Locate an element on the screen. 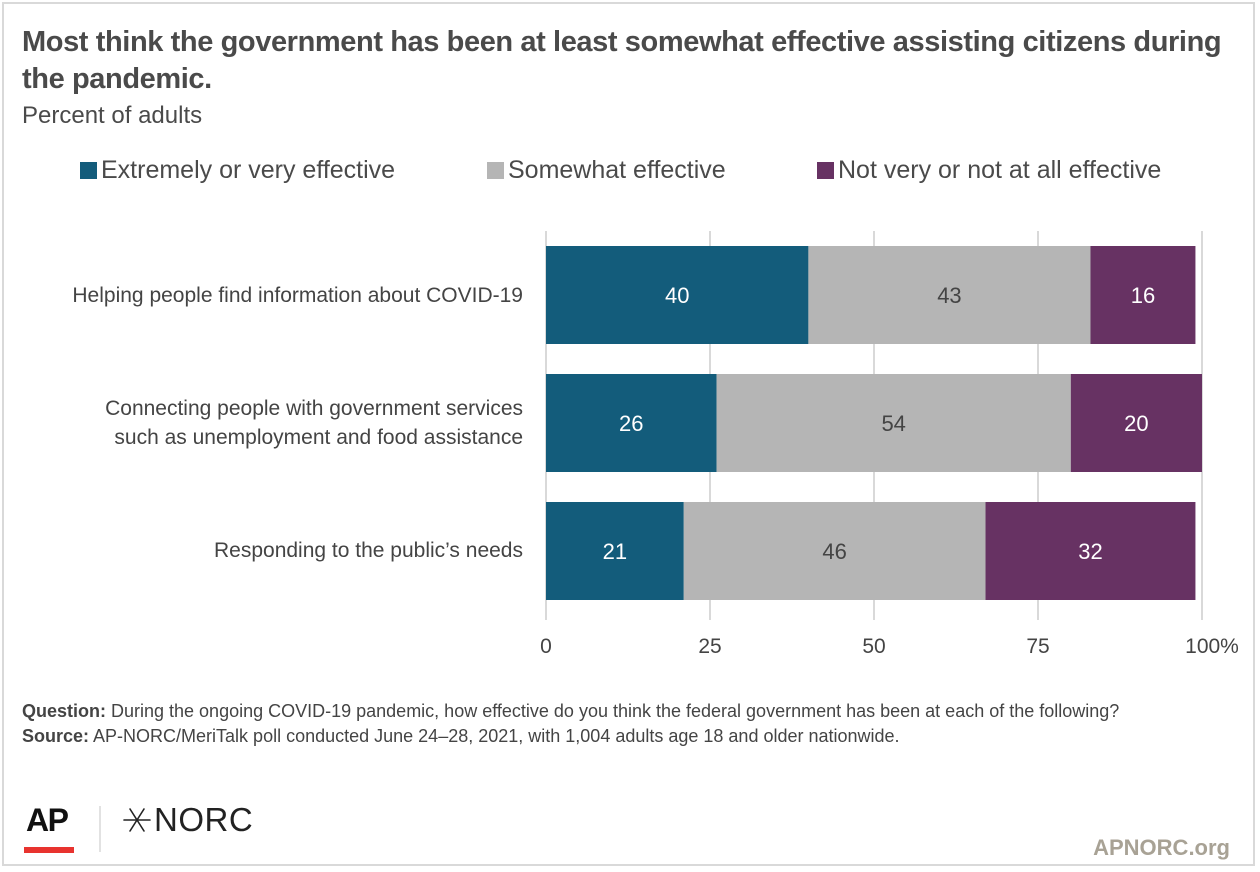 The width and height of the screenshot is (1260, 872). x-tick-label: 100% is located at coordinates (1212, 646).